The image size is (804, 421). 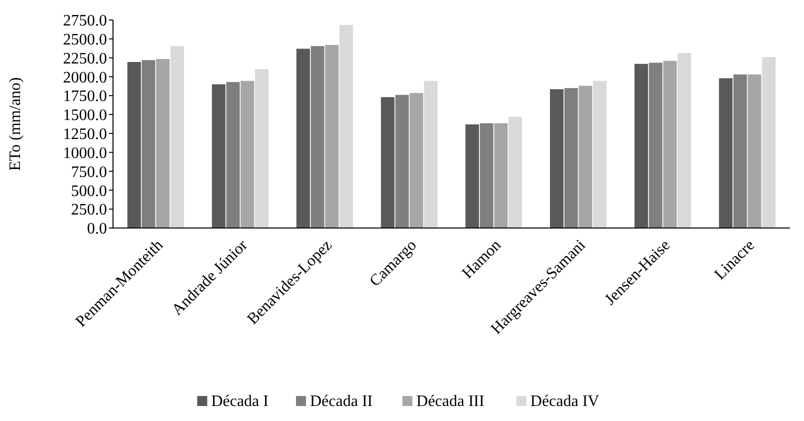 I want to click on y-tick-label: 0.0, so click(x=97, y=229).